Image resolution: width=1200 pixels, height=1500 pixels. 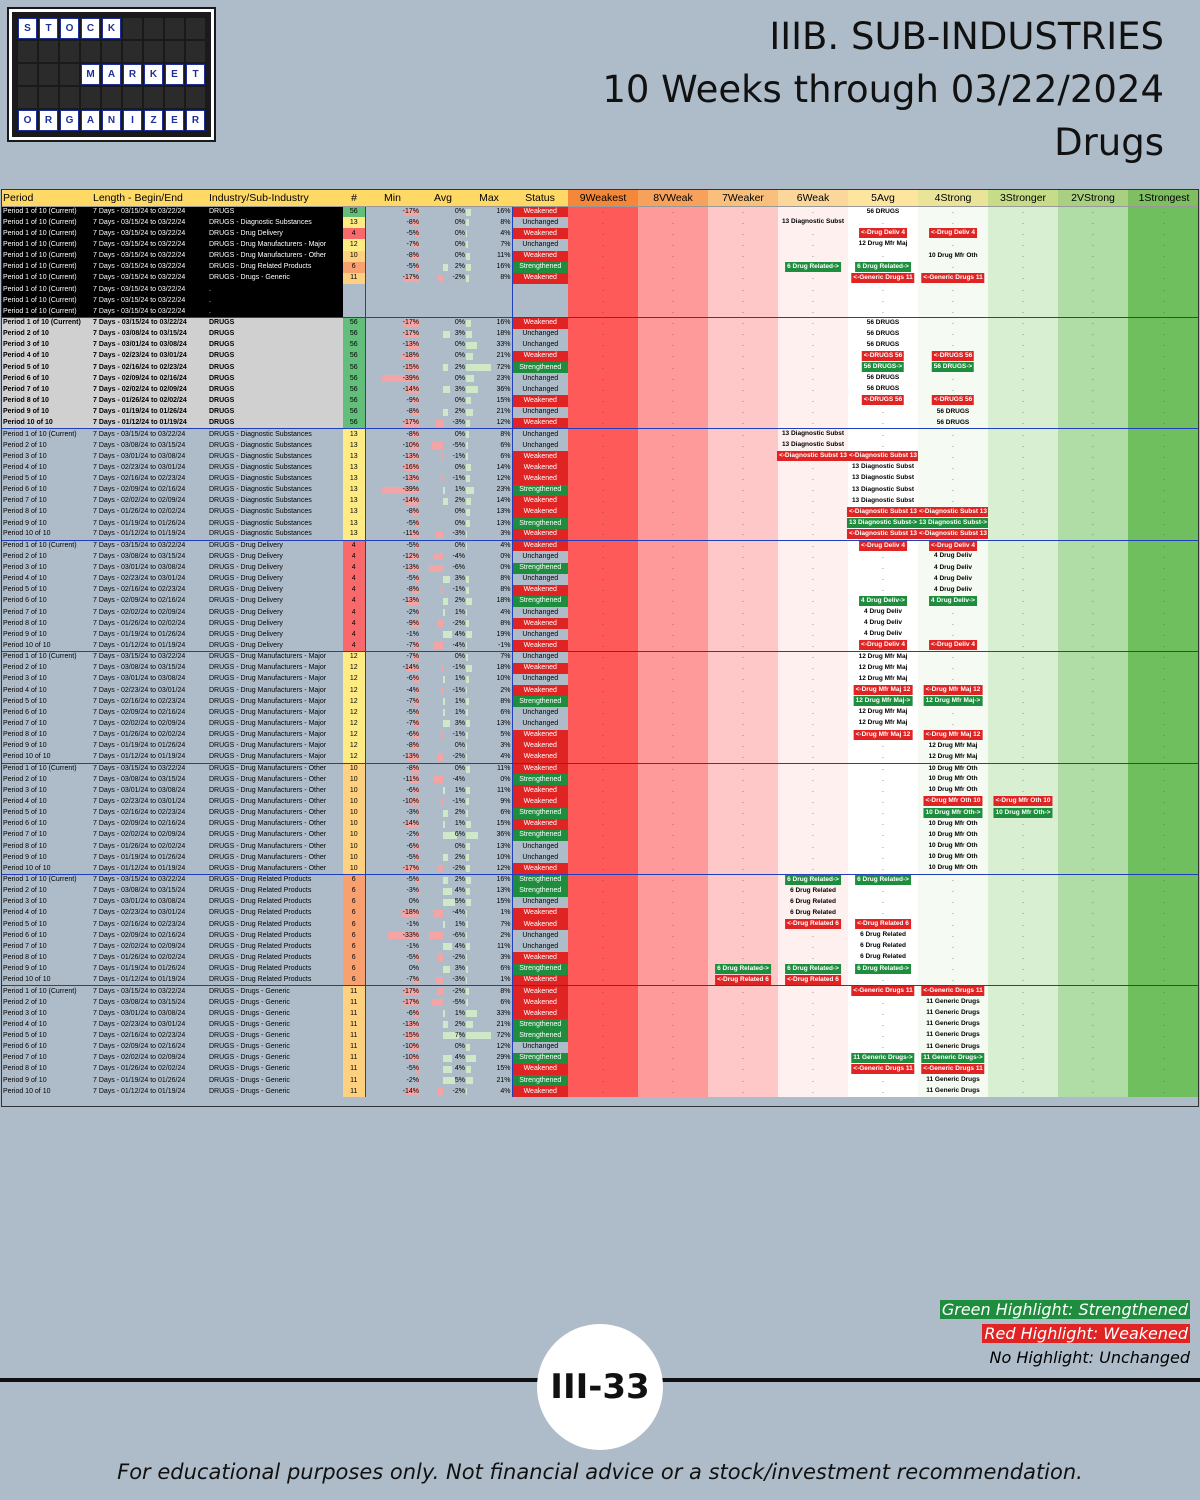 What do you see at coordinates (883, 322) in the screenshot?
I see `strength-tag: 56 DRUGS` at bounding box center [883, 322].